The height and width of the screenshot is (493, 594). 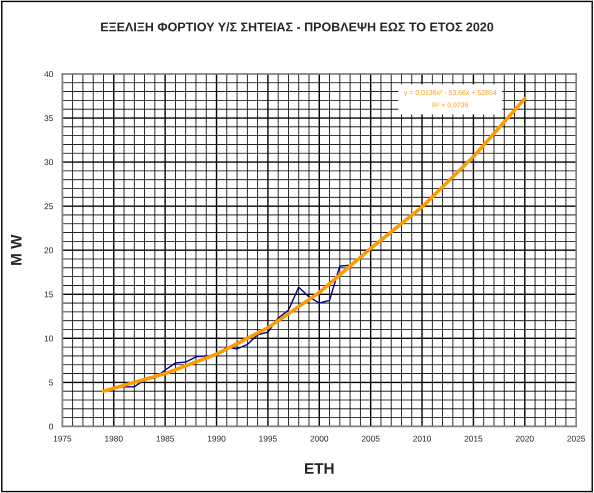 I want to click on x-tick-label: 2025, so click(x=576, y=439).